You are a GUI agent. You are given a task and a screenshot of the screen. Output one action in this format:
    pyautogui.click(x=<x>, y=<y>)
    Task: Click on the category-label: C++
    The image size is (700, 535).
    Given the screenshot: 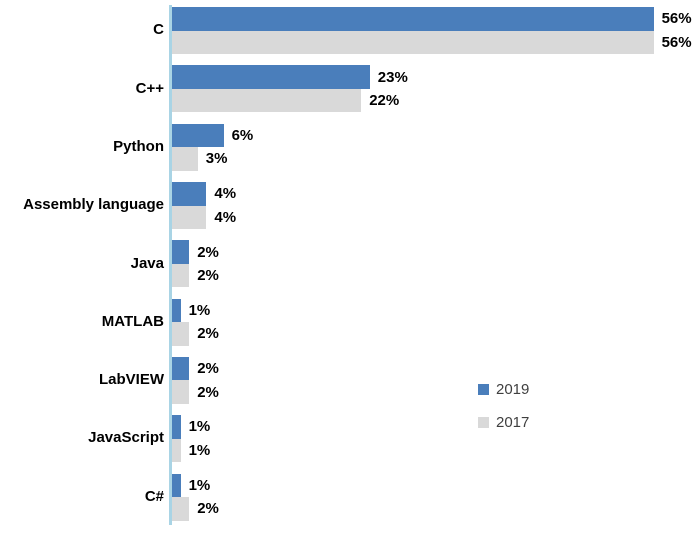 What is the action you would take?
    pyautogui.click(x=149, y=88)
    